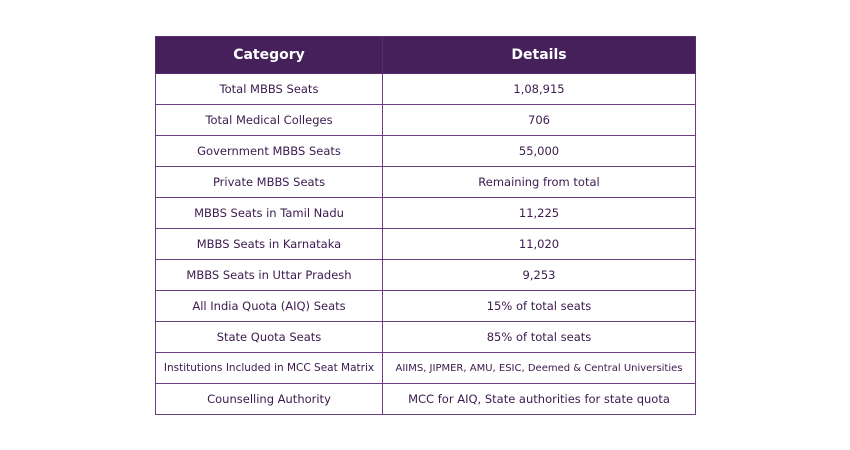 This screenshot has height=450, width=850. Describe the element at coordinates (269, 244) in the screenshot. I see `category-cell: MBBS Seats in Karnataka` at that location.